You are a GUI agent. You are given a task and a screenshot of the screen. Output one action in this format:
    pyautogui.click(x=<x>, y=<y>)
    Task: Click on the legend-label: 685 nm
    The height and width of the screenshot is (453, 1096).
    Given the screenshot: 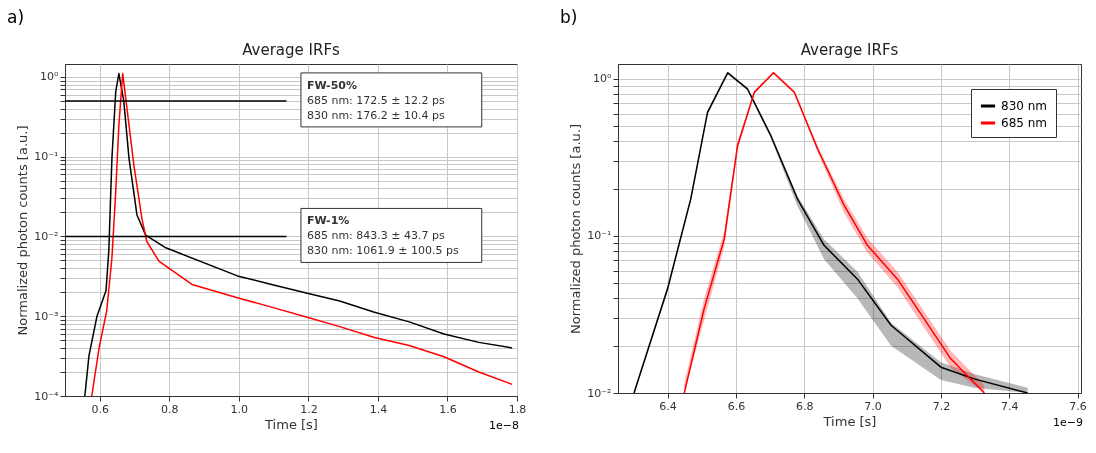 What is the action you would take?
    pyautogui.click(x=1024, y=123)
    